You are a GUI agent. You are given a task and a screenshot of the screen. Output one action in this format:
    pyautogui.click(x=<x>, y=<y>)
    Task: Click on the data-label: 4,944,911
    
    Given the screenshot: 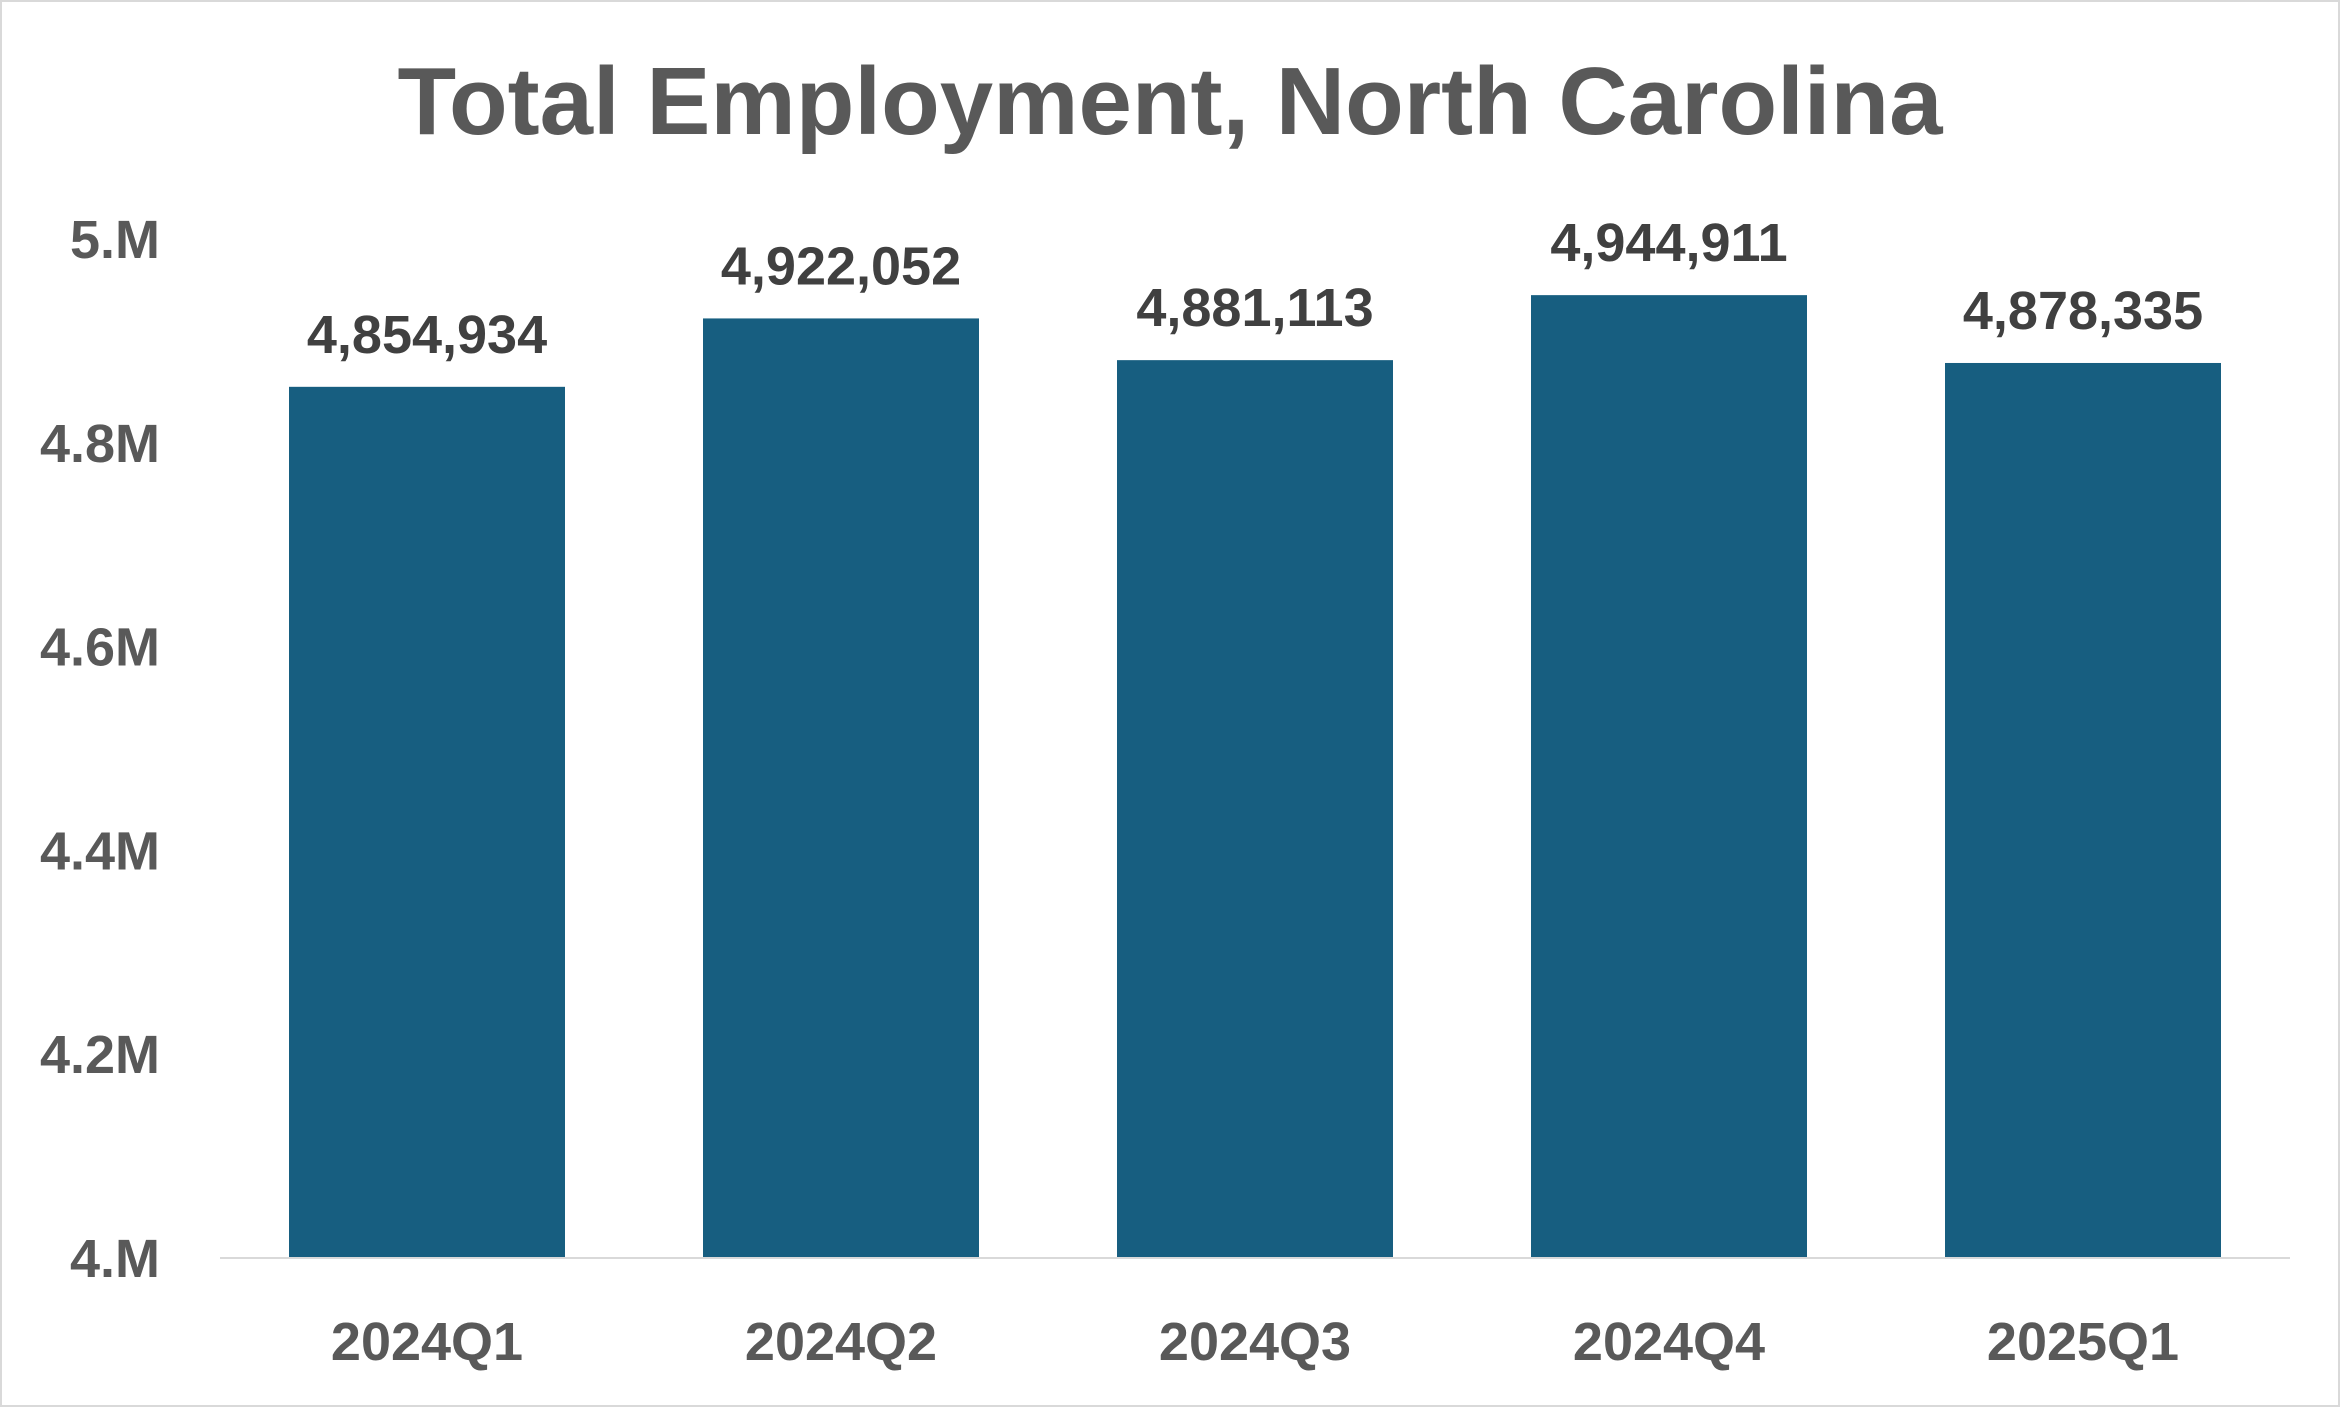 What is the action you would take?
    pyautogui.click(x=1668, y=243)
    